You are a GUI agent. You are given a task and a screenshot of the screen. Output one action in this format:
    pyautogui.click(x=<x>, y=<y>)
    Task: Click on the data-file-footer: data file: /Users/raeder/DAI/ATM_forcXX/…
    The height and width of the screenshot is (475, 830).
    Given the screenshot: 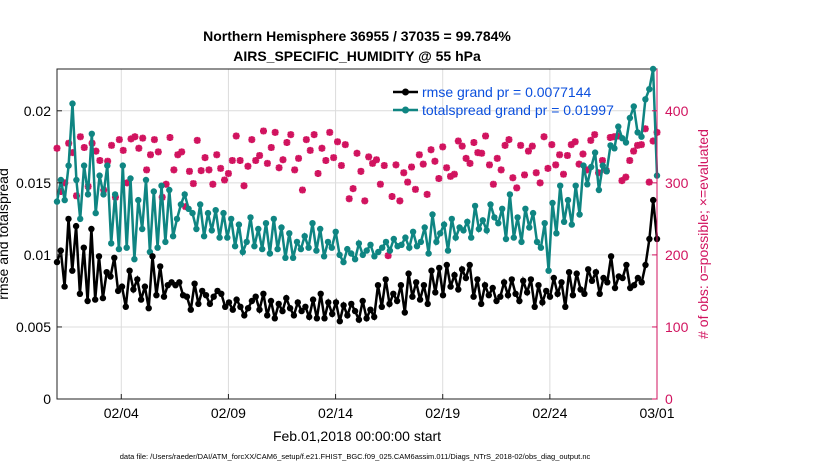 What is the action you would take?
    pyautogui.click(x=355, y=456)
    